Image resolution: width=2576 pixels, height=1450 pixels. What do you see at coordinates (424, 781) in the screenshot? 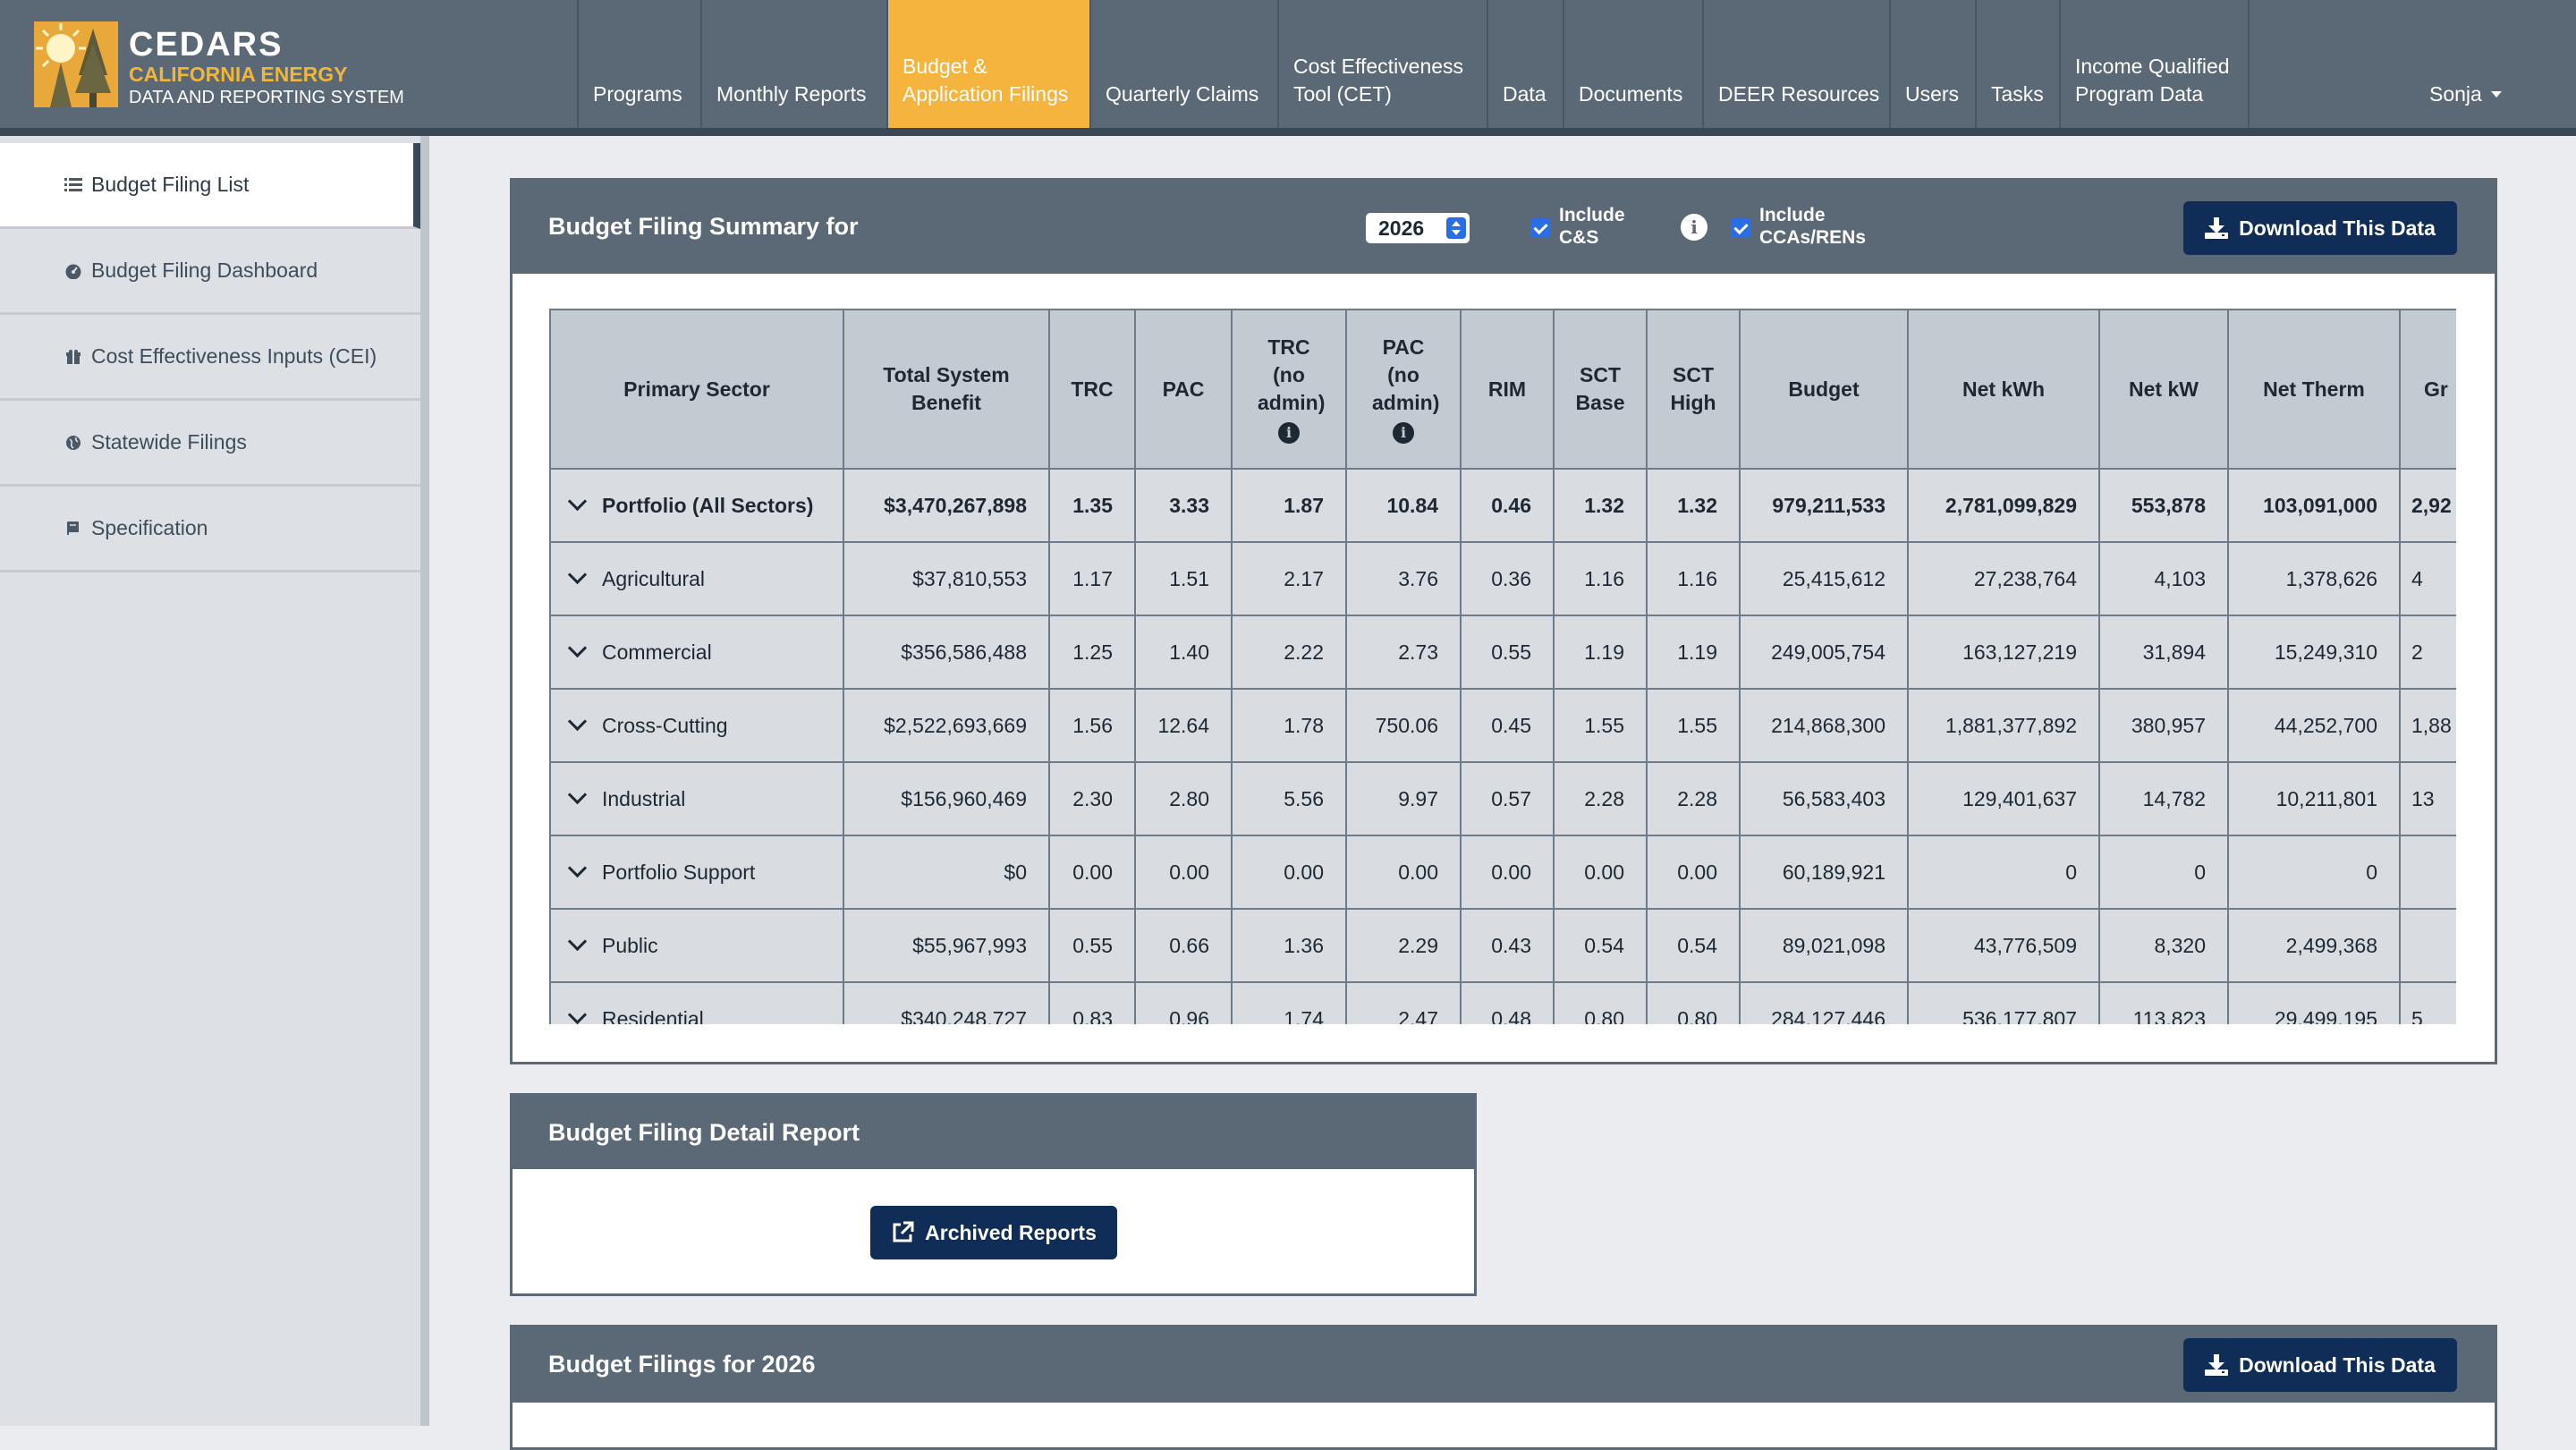
I see `sidebar-divider` at bounding box center [424, 781].